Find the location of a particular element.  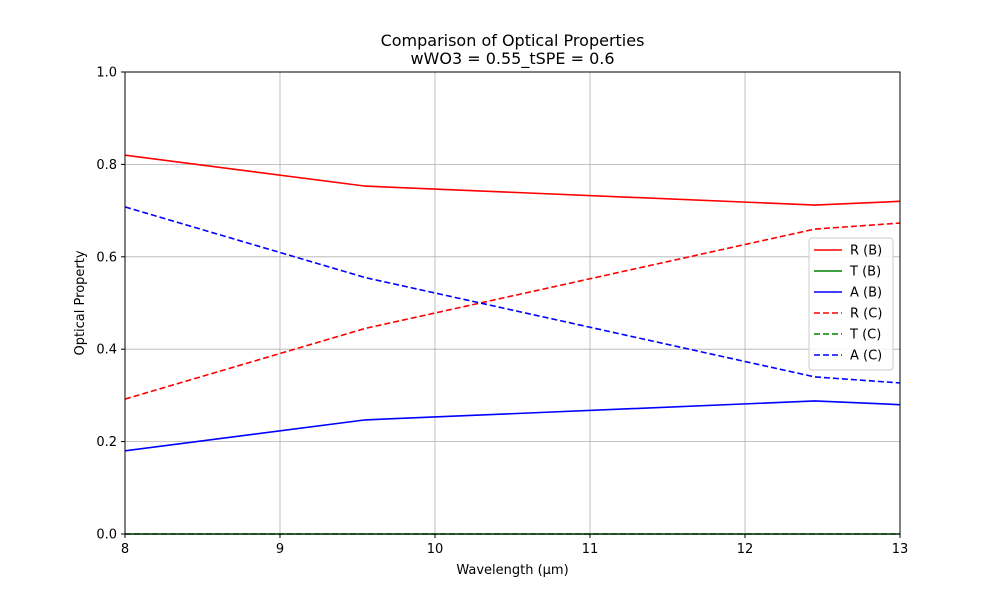

legend-label-3: R (C) is located at coordinates (866, 314).